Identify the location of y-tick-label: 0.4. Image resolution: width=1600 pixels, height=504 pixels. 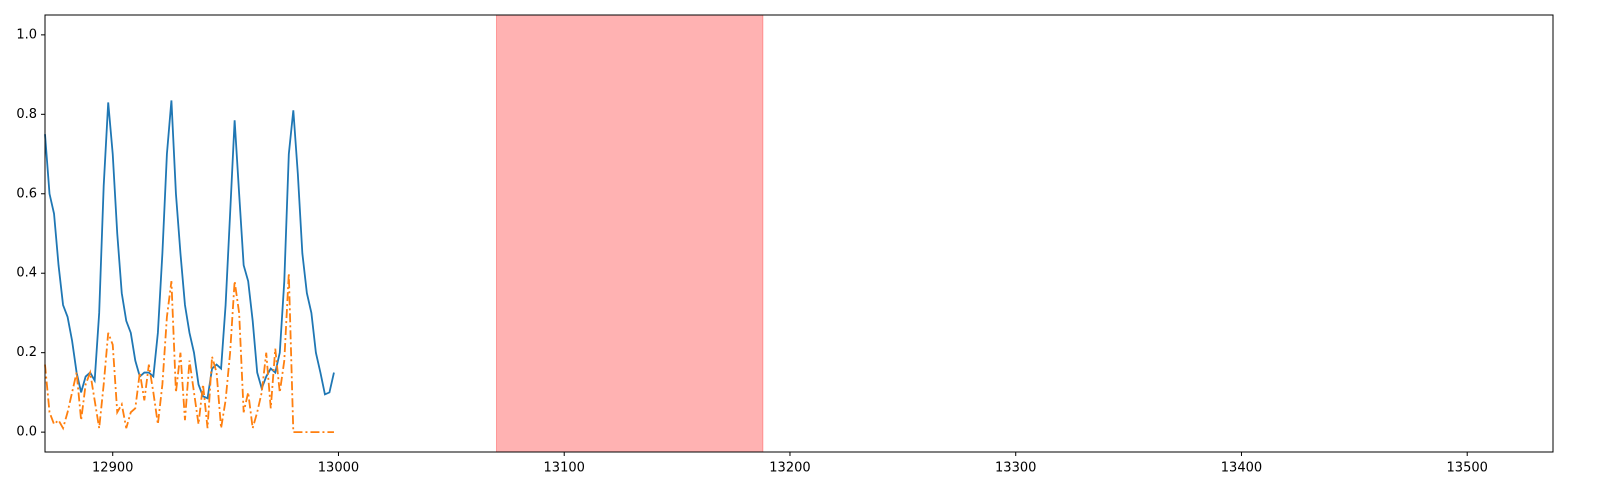
(26, 273).